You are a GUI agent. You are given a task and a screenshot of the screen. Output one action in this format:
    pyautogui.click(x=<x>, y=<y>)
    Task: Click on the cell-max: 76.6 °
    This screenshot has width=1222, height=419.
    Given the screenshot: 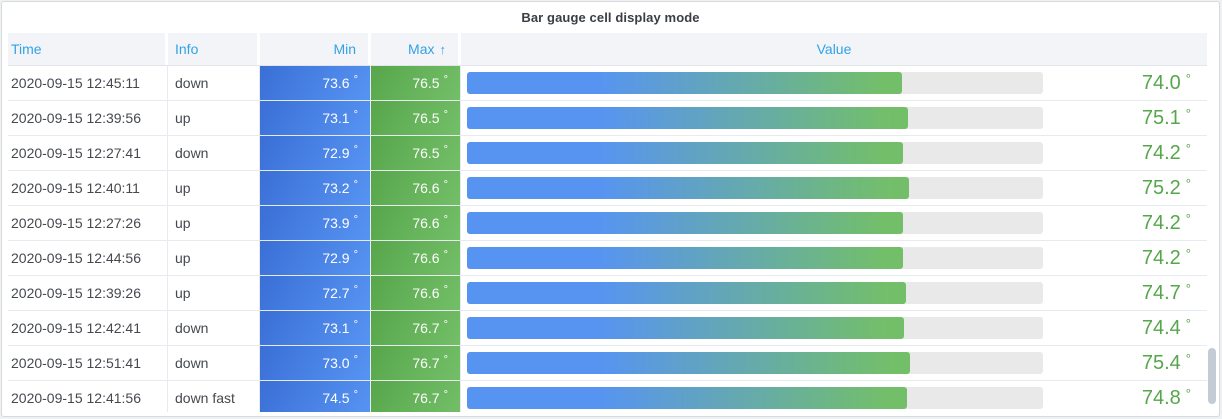 What is the action you would take?
    pyautogui.click(x=416, y=293)
    